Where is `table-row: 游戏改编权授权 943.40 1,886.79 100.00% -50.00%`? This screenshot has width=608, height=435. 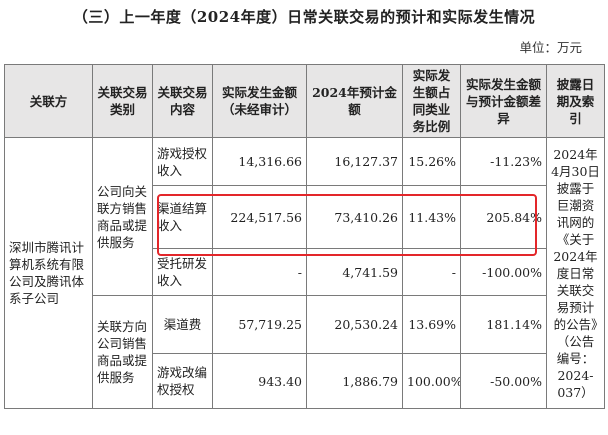 table-row: 游戏改编权授权 943.40 1,886.79 100.00% -50.00% is located at coordinates (305, 381).